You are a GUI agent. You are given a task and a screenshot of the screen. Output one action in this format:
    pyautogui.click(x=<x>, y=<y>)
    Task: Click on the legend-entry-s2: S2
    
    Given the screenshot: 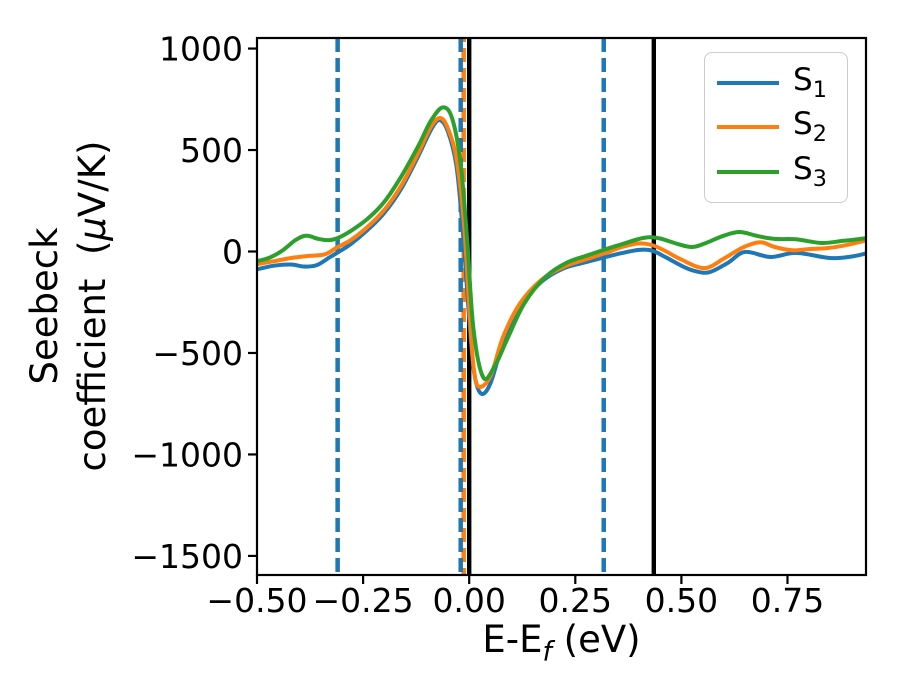 What is the action you would take?
    pyautogui.click(x=776, y=127)
    